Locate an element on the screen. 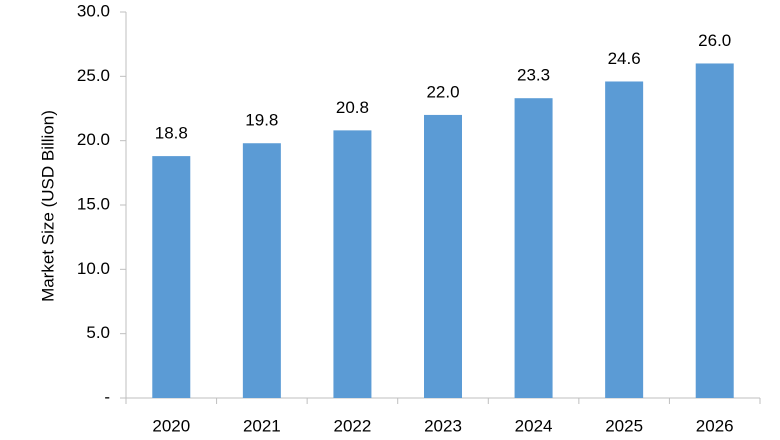  y-tick-label: - is located at coordinates (107, 396).